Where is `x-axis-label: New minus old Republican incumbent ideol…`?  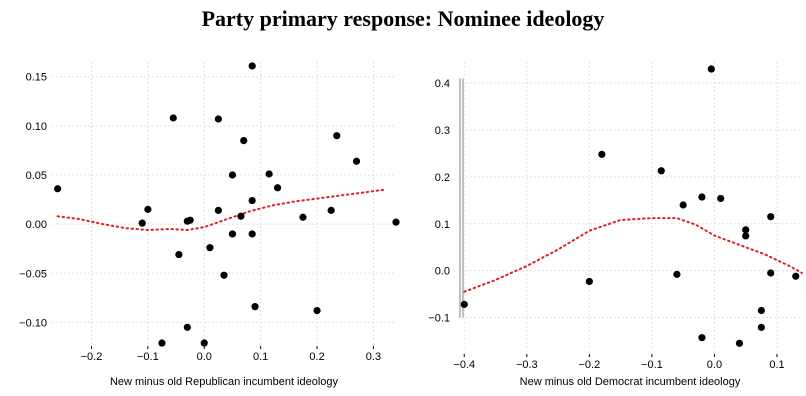
x-axis-label: New minus old Republican incumbent ideol… is located at coordinates (224, 382).